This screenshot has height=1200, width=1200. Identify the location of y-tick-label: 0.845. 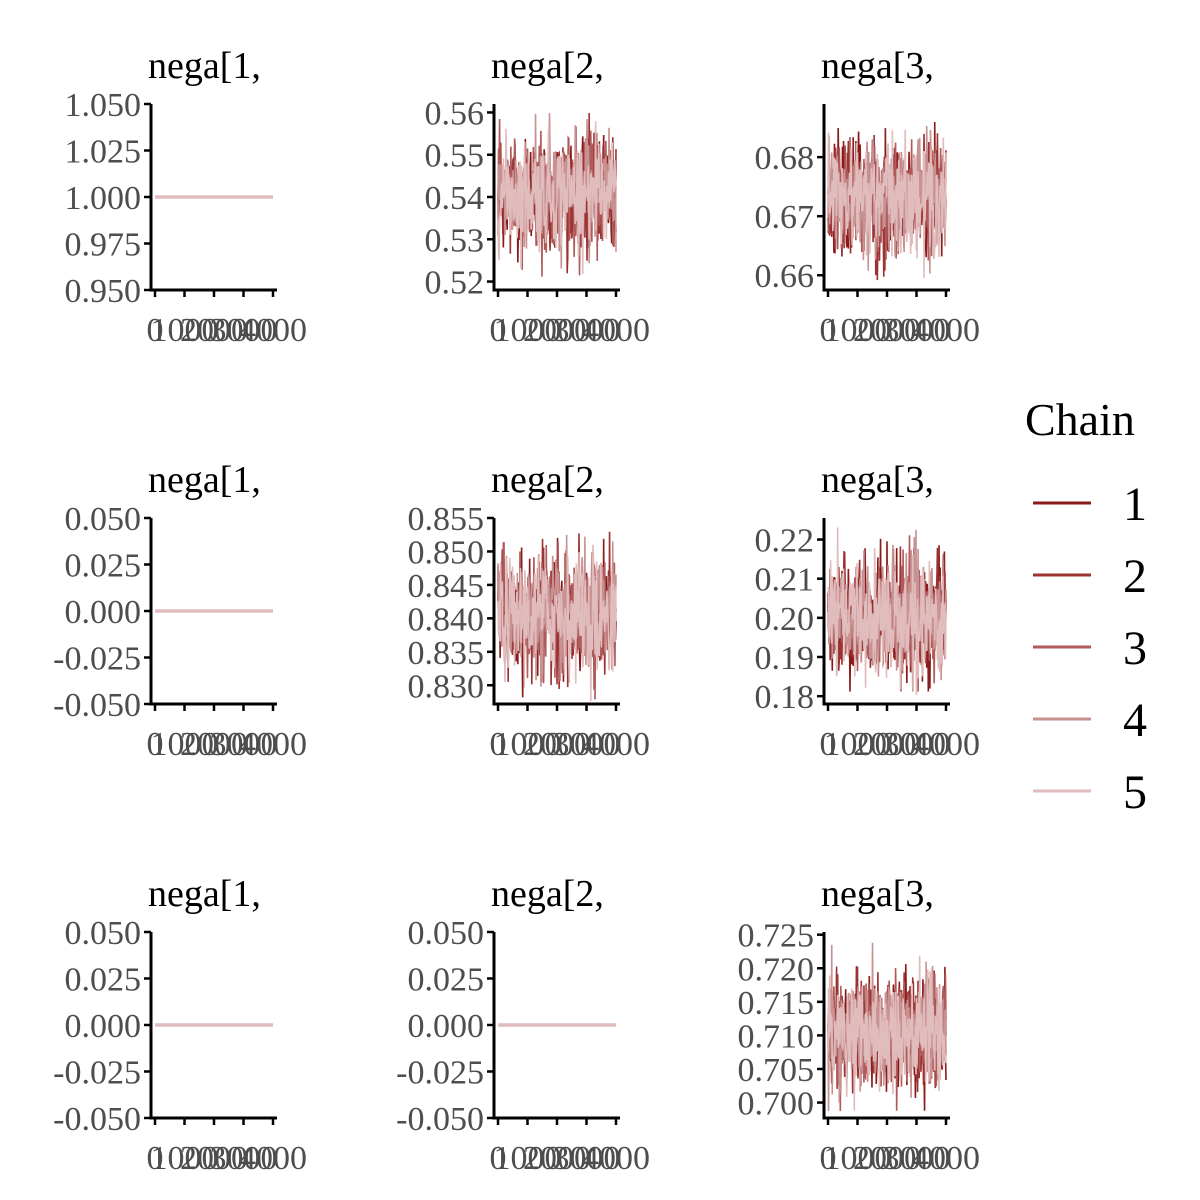
(446, 586).